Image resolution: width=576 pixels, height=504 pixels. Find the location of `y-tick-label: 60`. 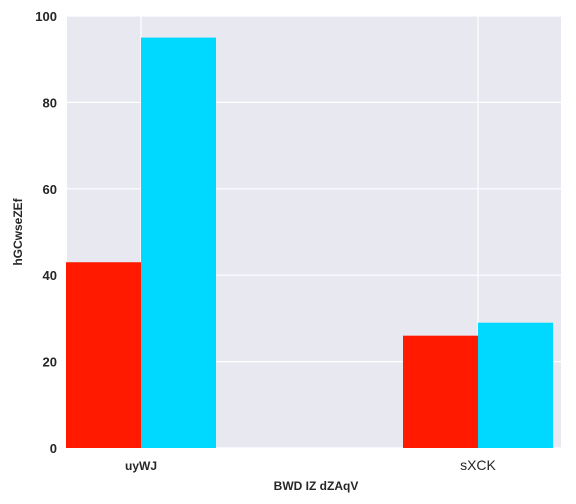

y-tick-label: 60 is located at coordinates (50, 189).